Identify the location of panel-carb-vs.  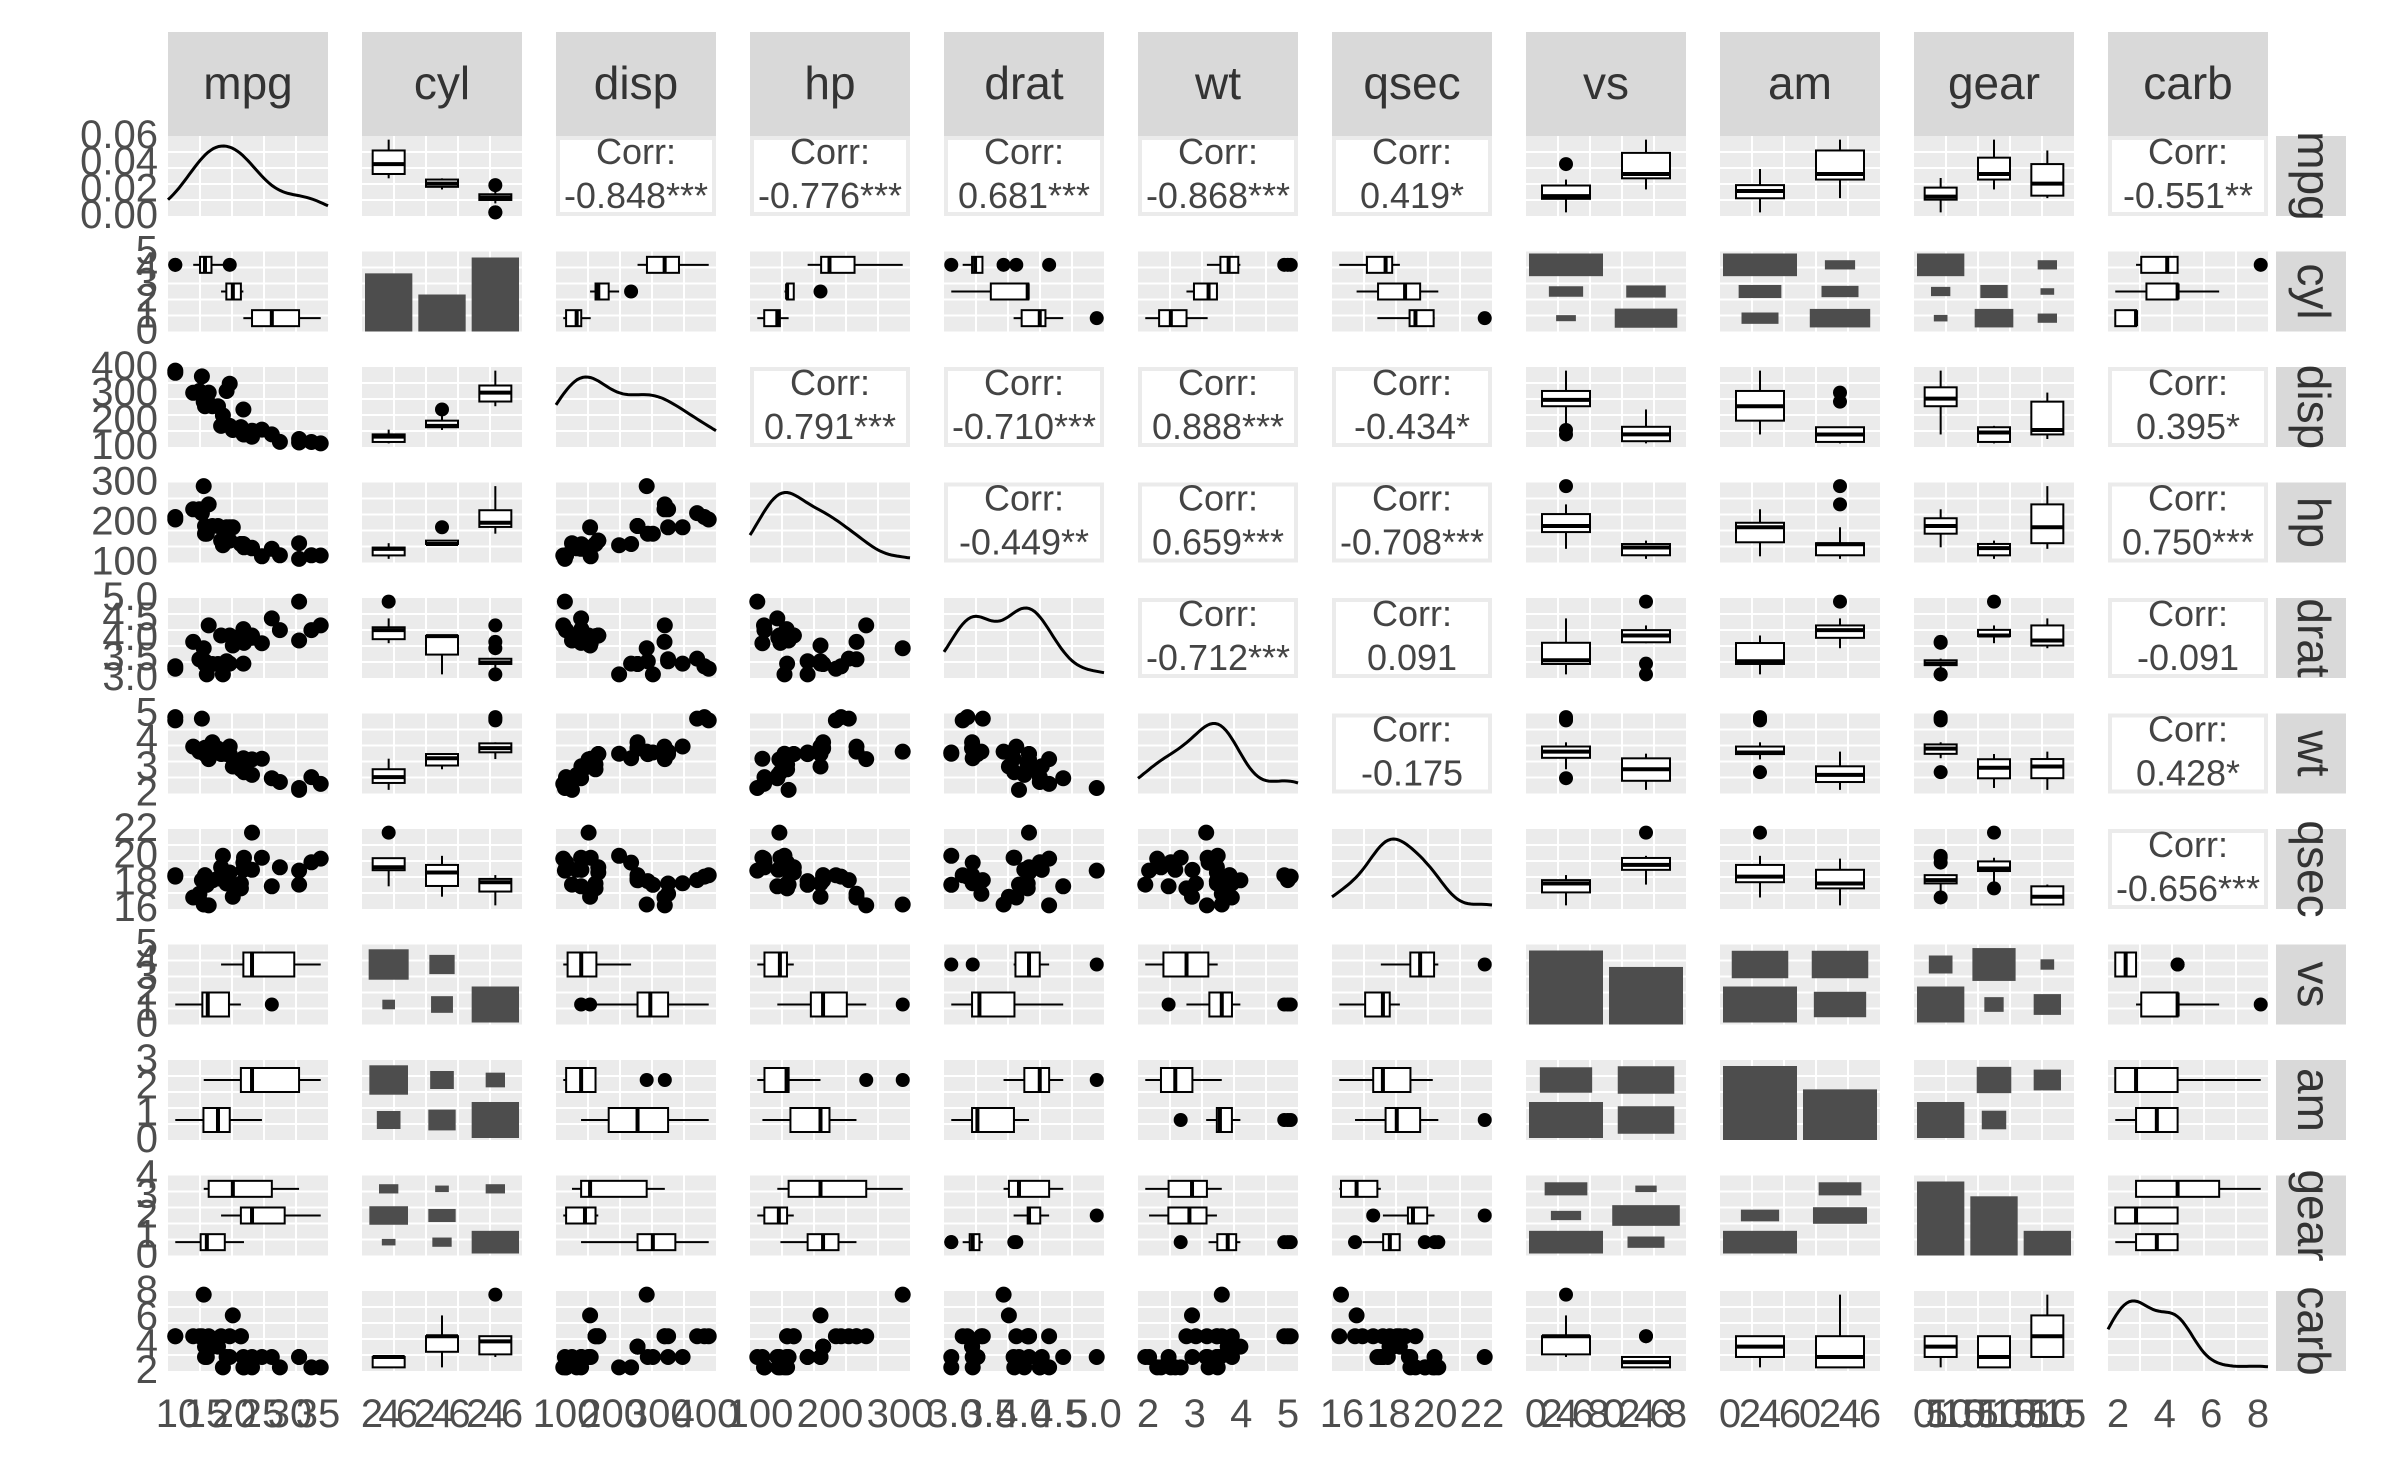
(1606, 1329).